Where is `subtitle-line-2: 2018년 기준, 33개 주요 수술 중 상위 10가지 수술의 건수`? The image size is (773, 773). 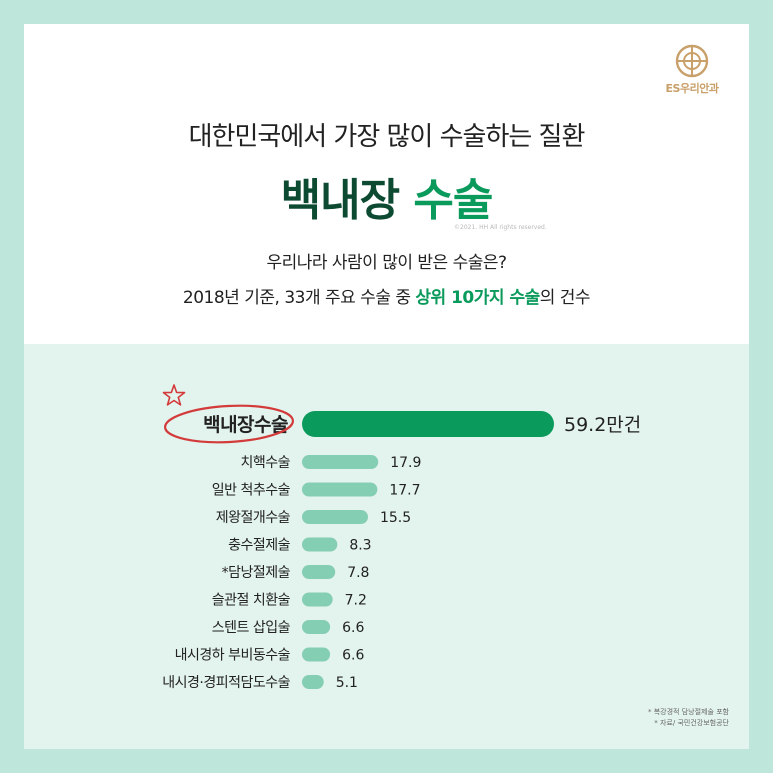 subtitle-line-2: 2018년 기준, 33개 주요 수술 중 상위 10가지 수술의 건수 is located at coordinates (386, 295).